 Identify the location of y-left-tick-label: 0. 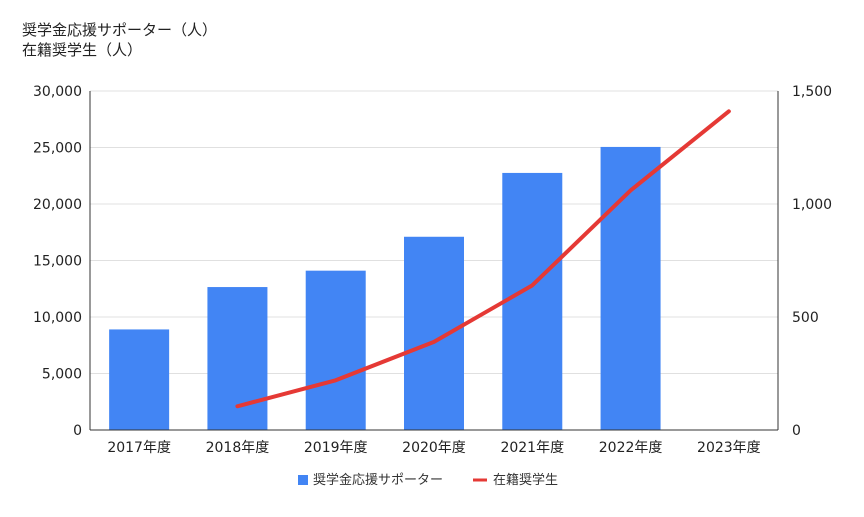
(77, 431).